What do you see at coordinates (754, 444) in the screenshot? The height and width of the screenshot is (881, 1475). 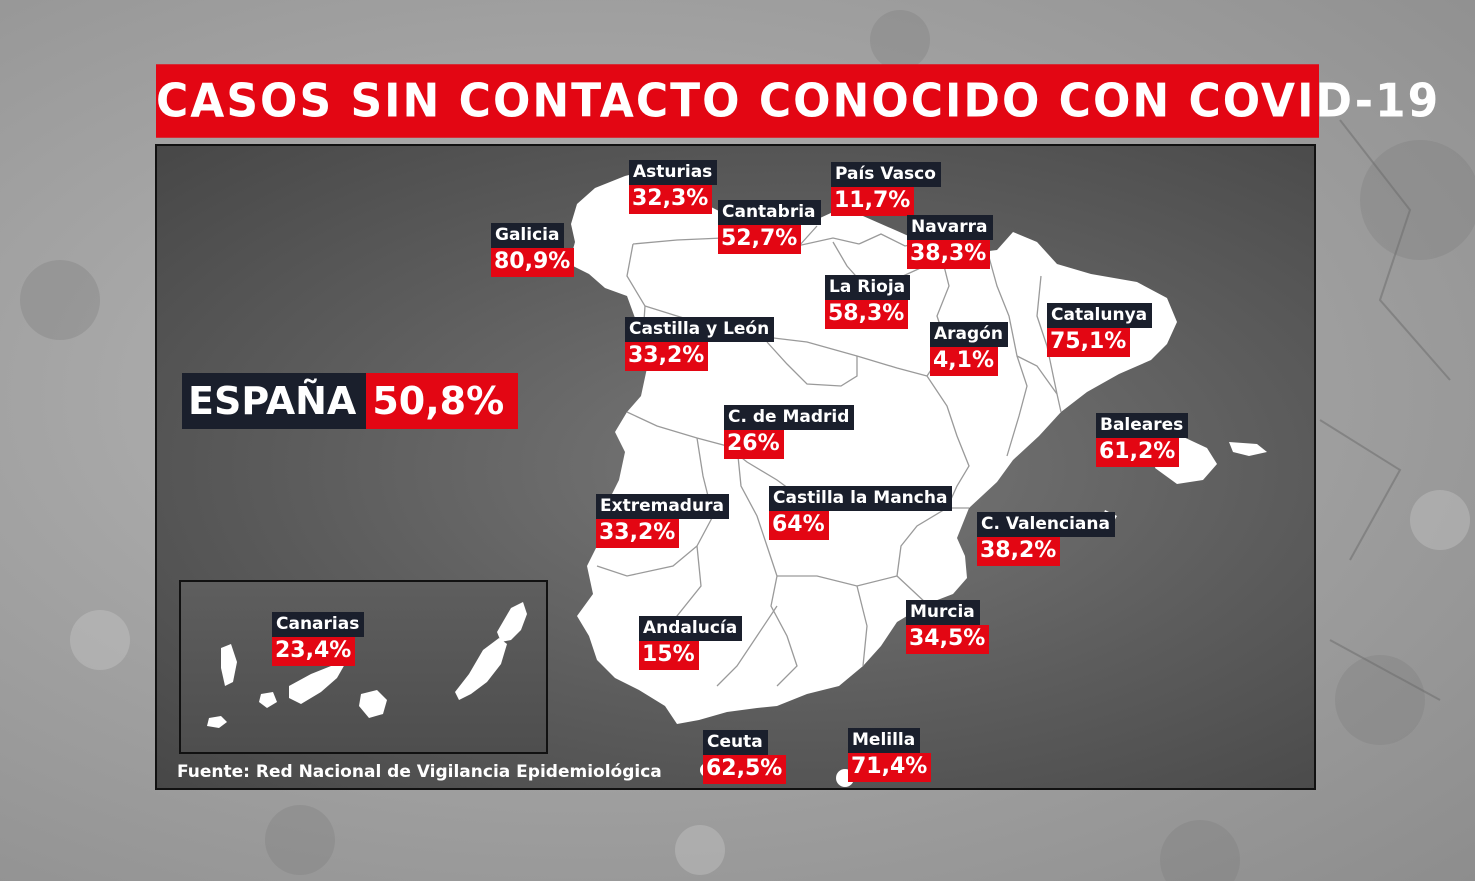 I see `region-value: 26%` at bounding box center [754, 444].